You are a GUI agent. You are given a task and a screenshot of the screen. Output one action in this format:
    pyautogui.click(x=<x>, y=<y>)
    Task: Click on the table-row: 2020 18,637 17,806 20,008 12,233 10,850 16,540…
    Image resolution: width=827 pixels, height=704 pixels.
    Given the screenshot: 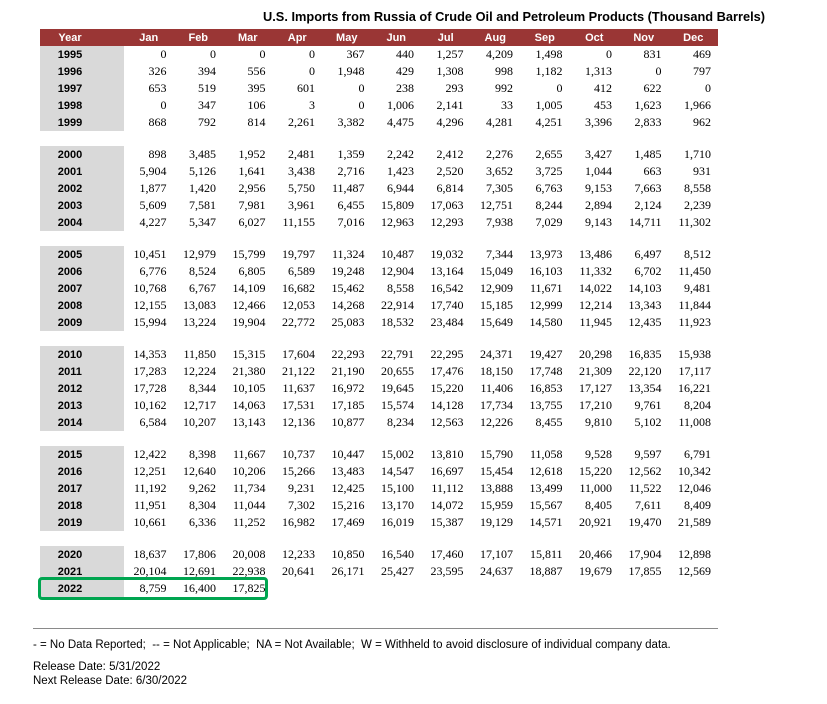 What is the action you would take?
    pyautogui.click(x=379, y=554)
    